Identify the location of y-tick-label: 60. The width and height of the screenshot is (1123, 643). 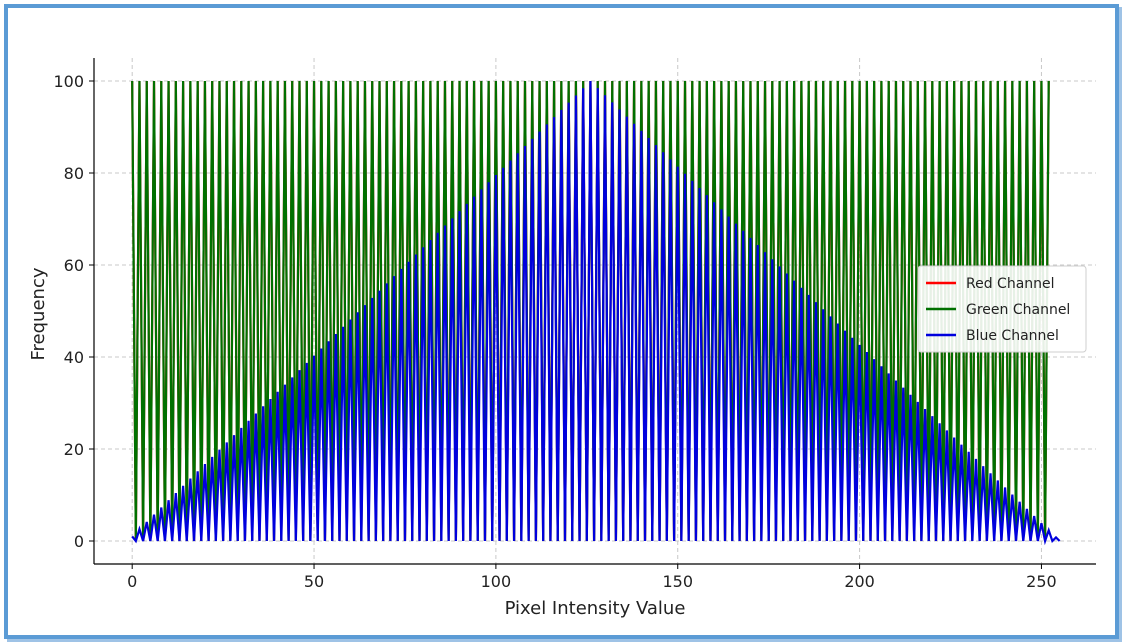
(74, 265).